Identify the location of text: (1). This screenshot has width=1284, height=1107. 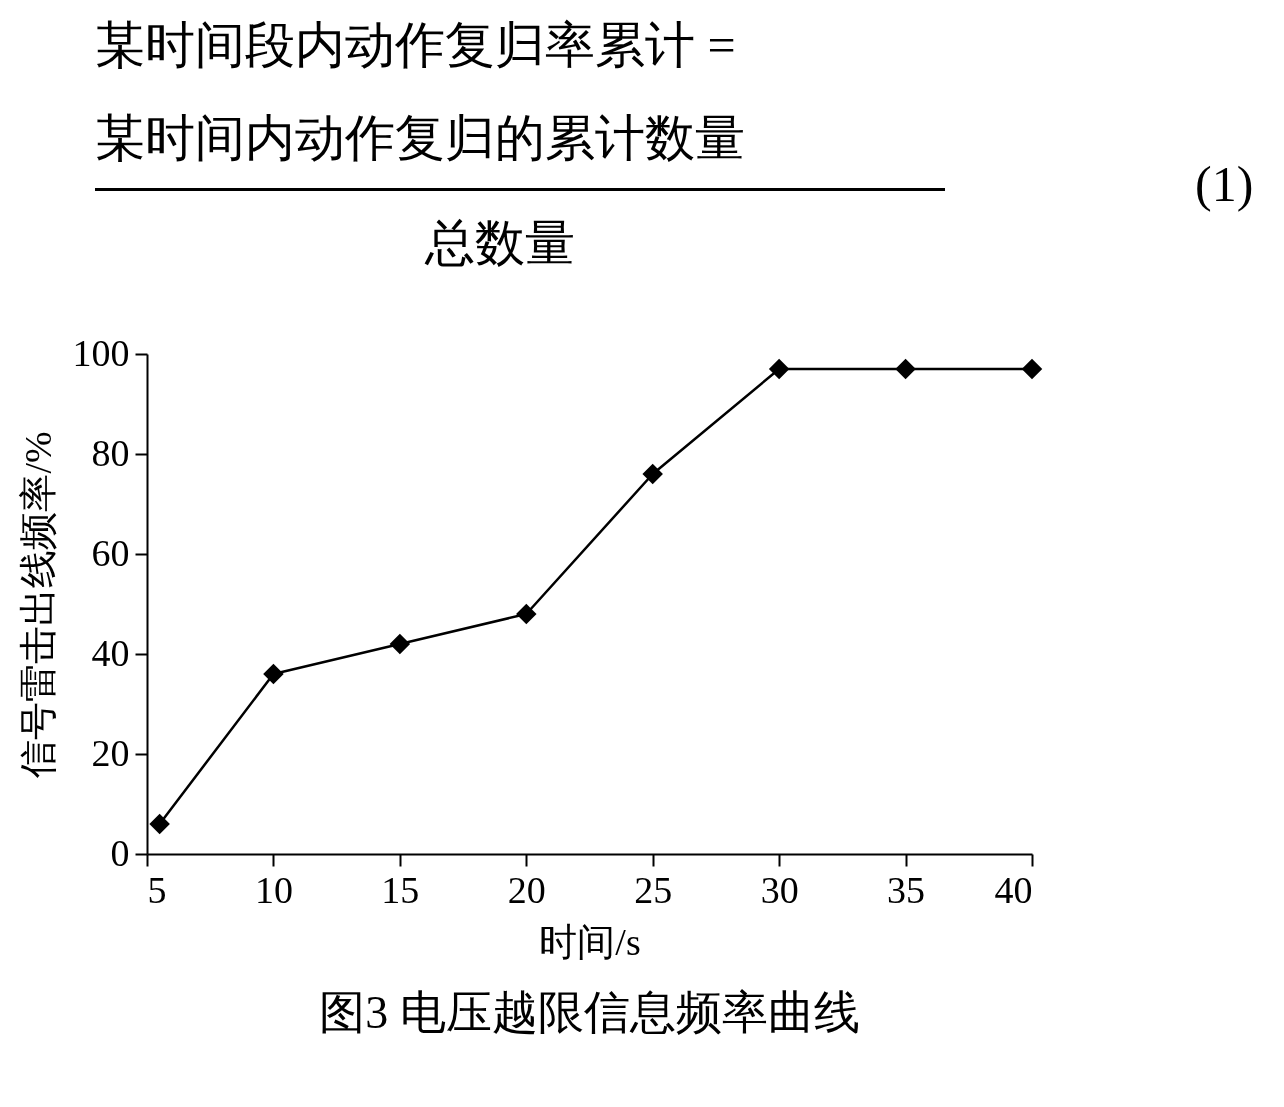
(1224, 184).